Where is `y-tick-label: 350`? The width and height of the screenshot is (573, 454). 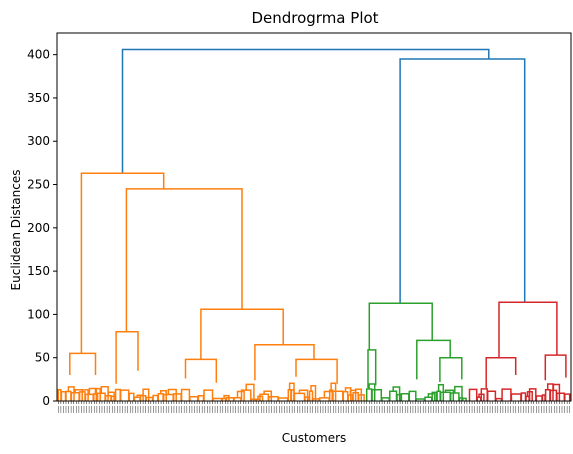
y-tick-label: 350 is located at coordinates (38, 98).